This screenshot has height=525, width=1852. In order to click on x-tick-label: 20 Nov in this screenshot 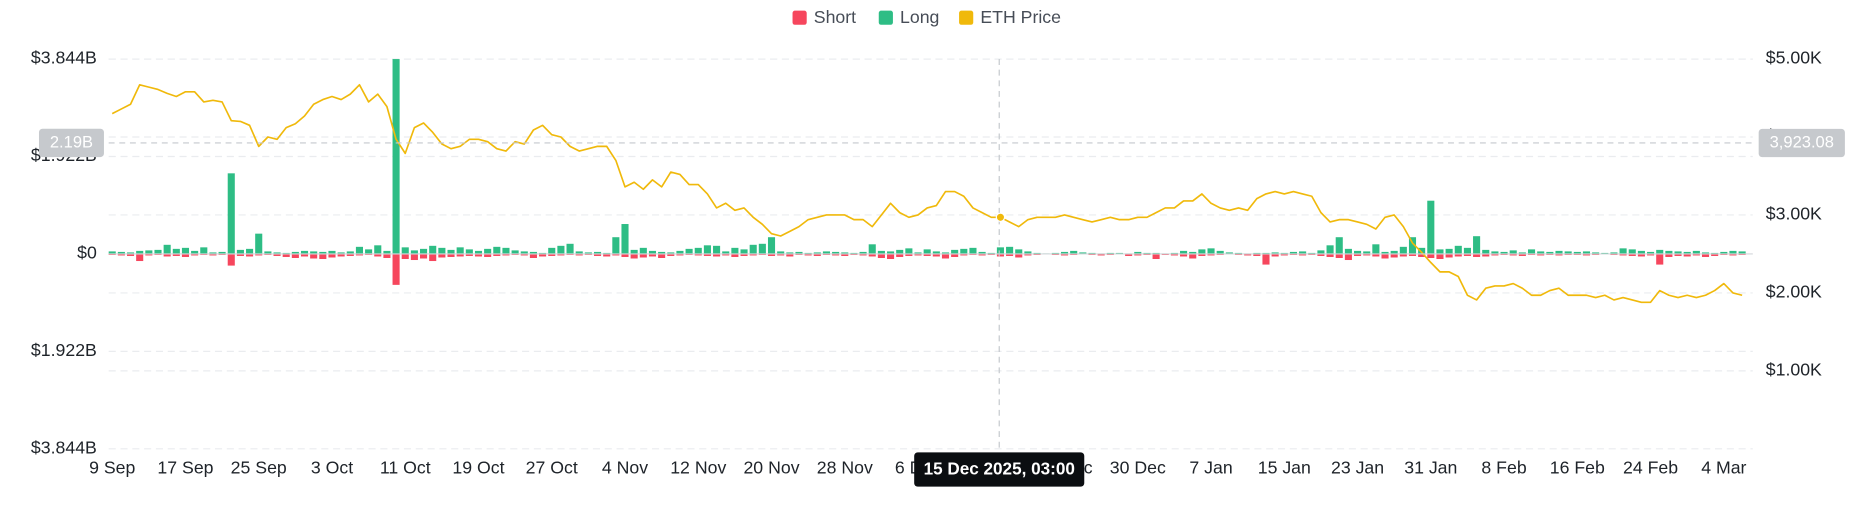, I will do `click(771, 468)`.